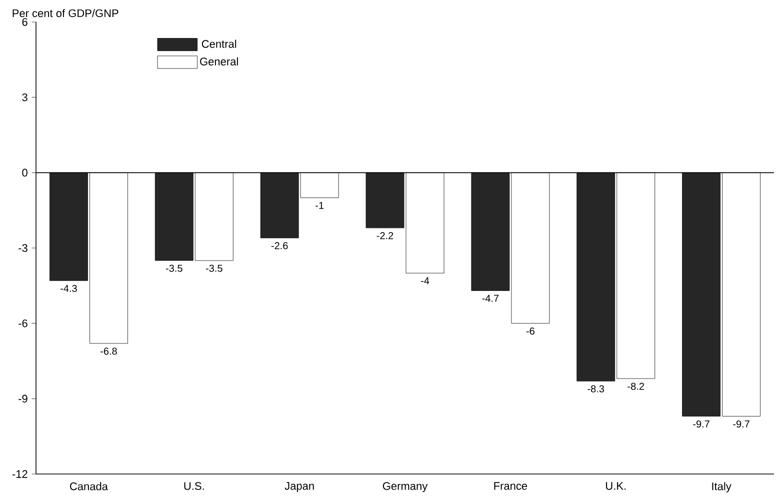 The image size is (778, 498). I want to click on x-tick-label: Japan, so click(299, 487).